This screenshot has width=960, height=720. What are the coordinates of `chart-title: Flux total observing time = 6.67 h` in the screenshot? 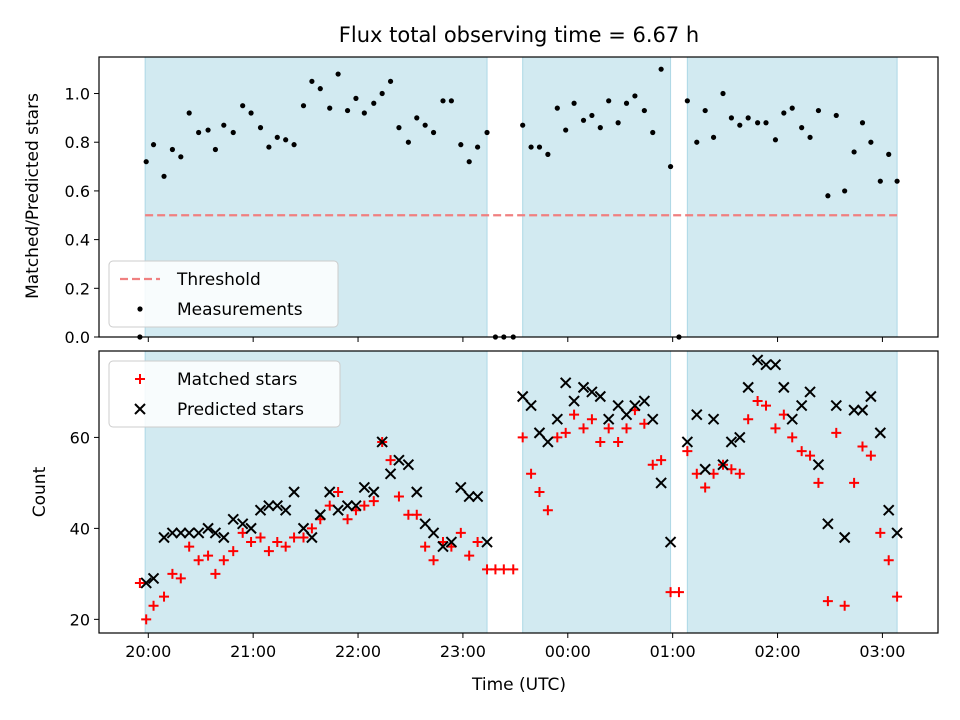 It's located at (519, 35).